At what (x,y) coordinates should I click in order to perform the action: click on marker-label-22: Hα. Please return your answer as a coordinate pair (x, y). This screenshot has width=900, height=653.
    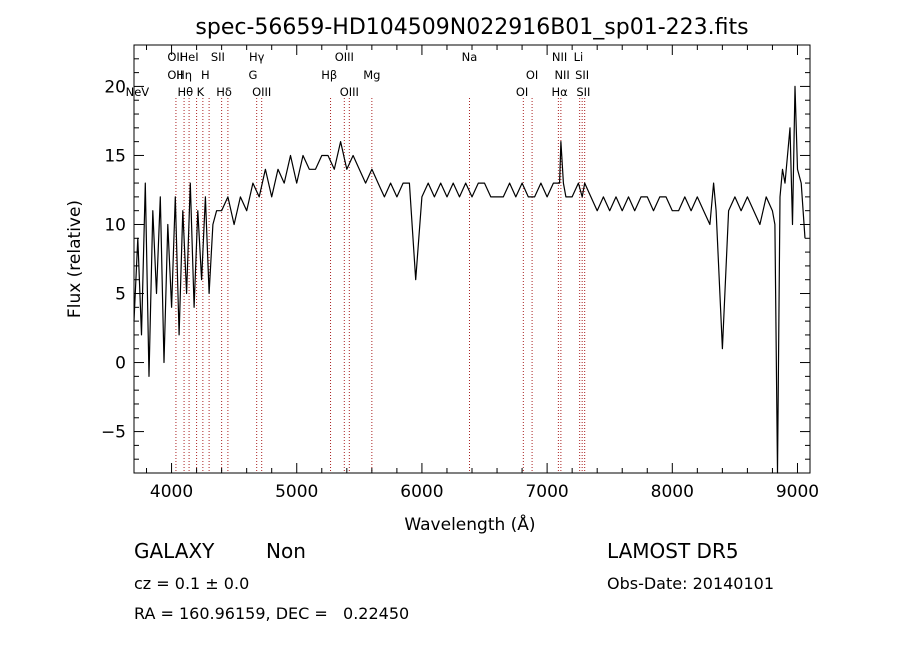
    Looking at the image, I should click on (560, 92).